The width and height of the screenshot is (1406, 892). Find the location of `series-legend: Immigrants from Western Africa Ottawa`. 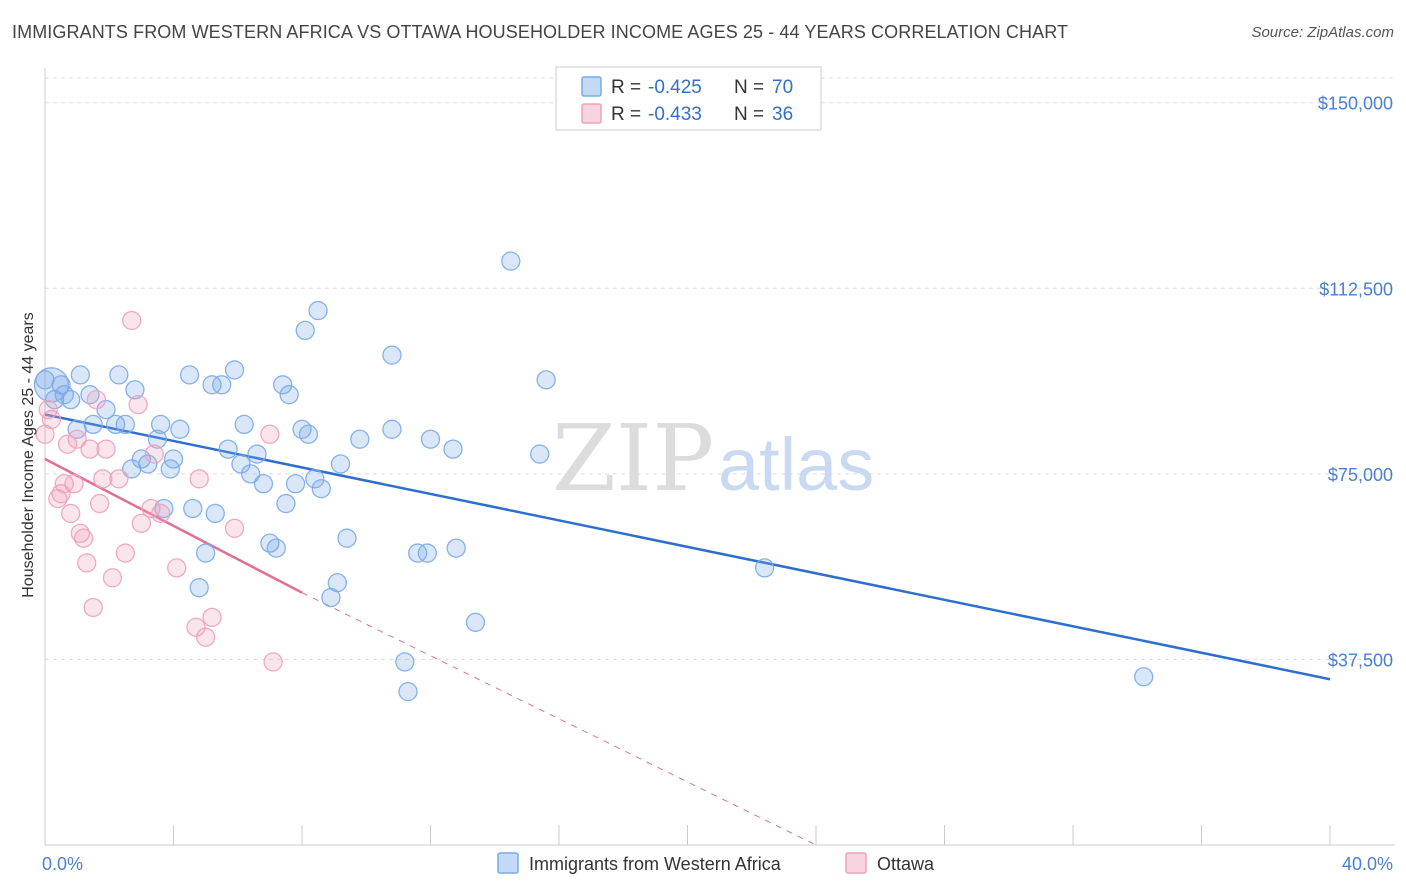

series-legend: Immigrants from Western Africa Ottawa is located at coordinates (716, 863).